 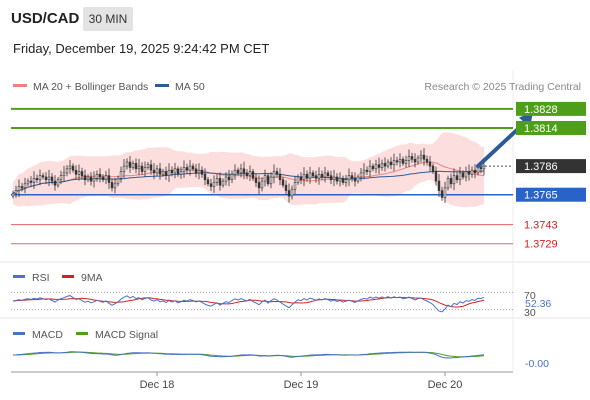 What do you see at coordinates (248, 355) in the screenshot?
I see `macd-line` at bounding box center [248, 355].